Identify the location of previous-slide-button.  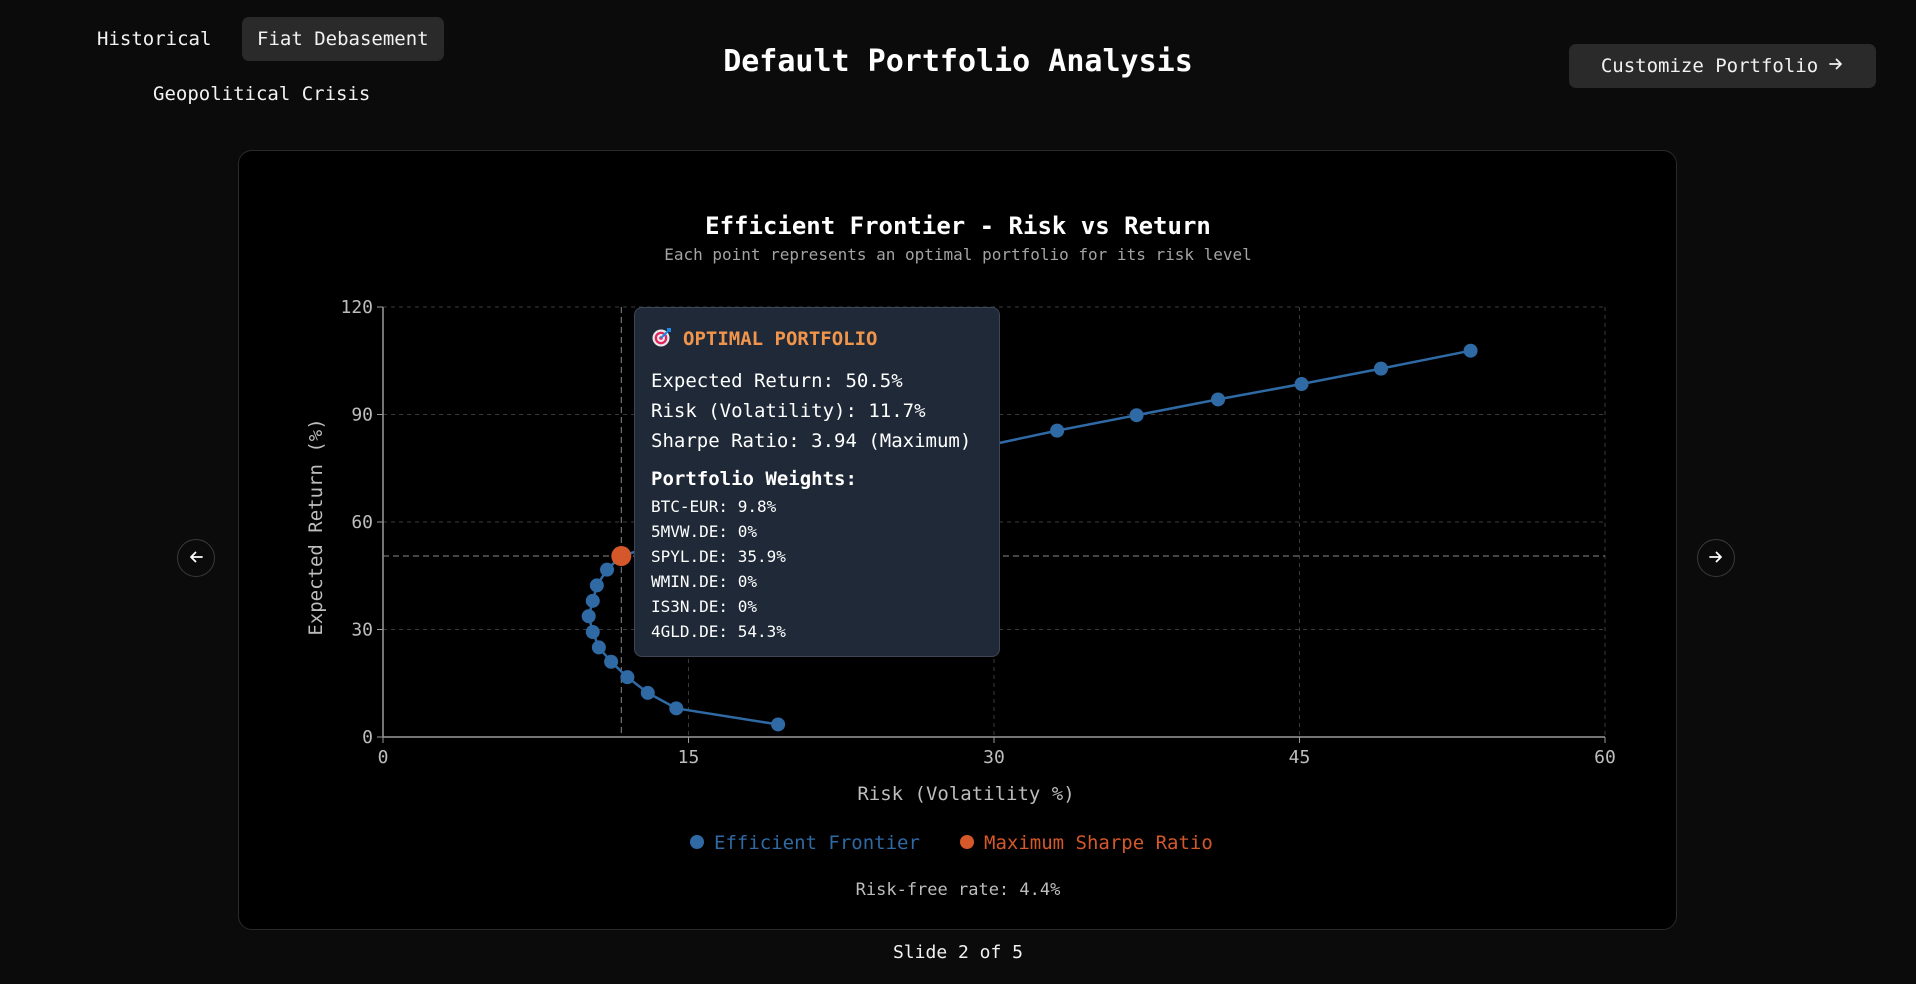
(196, 558).